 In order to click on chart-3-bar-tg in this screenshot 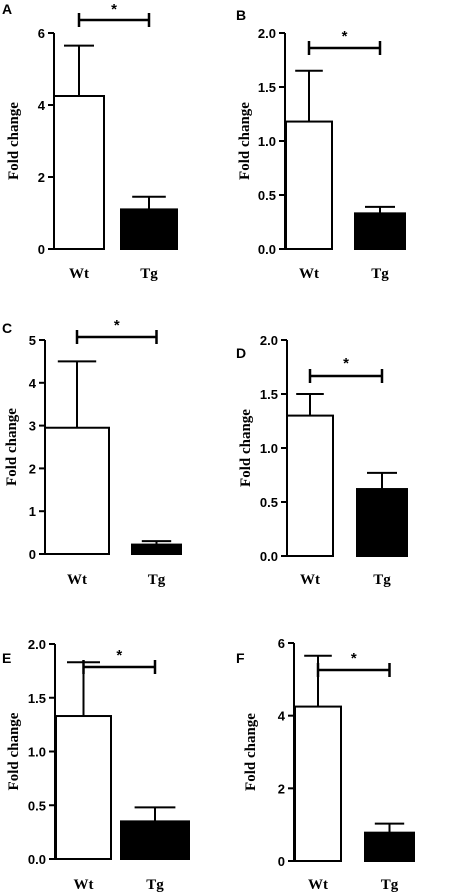, I will do `click(382, 523)`.